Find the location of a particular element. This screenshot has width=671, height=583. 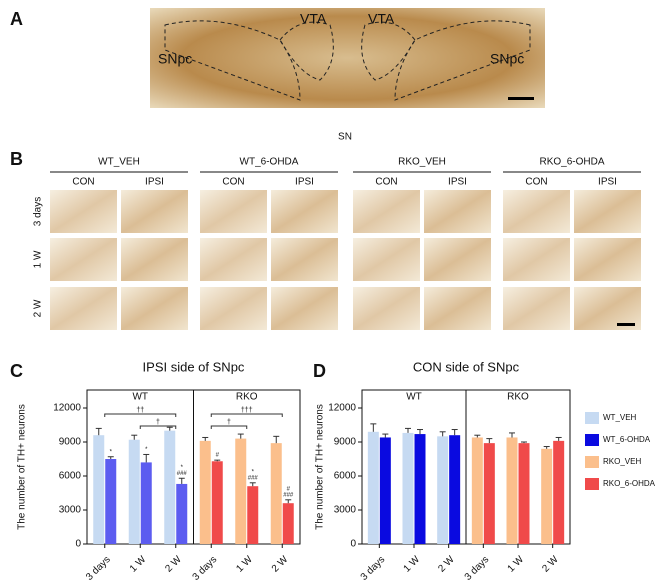

legend-label: RKO_VEH is located at coordinates (622, 461).